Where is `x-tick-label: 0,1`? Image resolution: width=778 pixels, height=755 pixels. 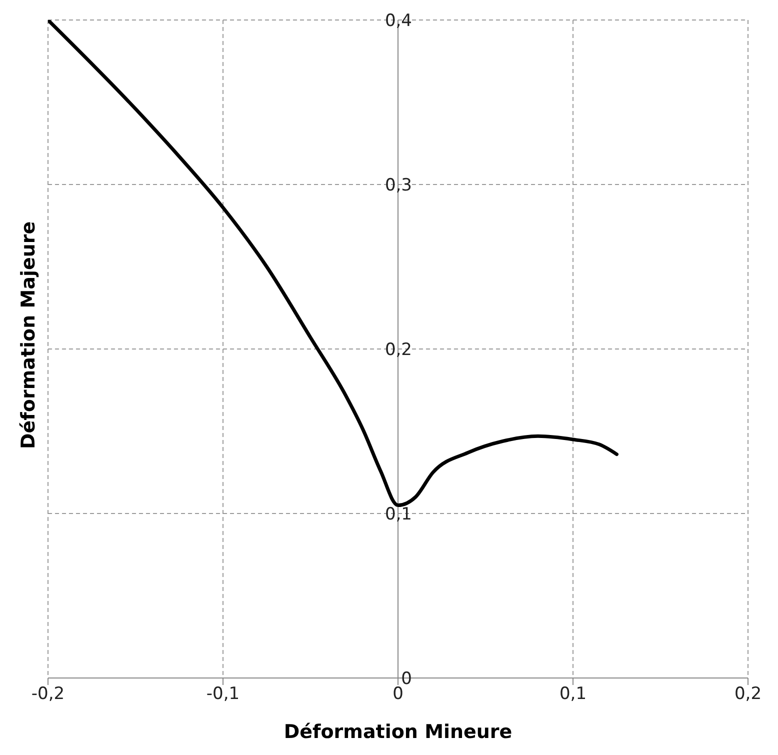
x-tick-label: 0,1 is located at coordinates (573, 694).